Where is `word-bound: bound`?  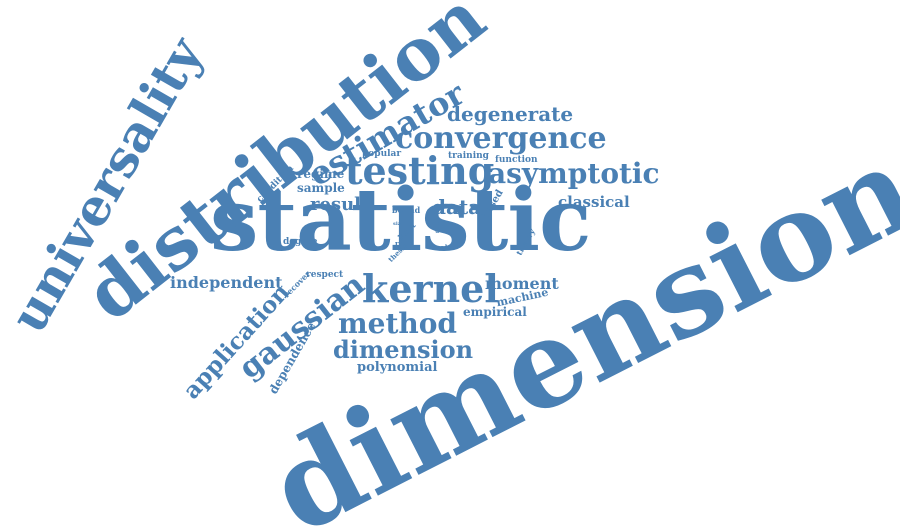
word-bound: bound is located at coordinates (406, 210).